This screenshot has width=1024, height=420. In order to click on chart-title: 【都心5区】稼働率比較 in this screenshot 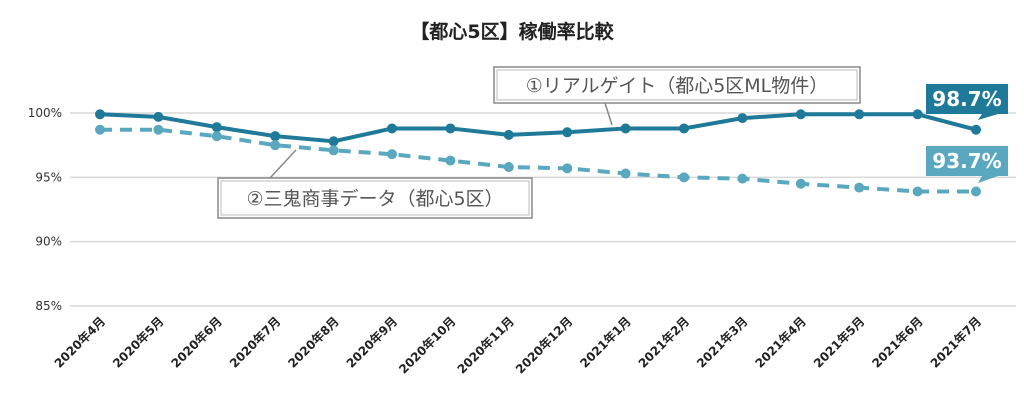, I will do `click(512, 31)`.